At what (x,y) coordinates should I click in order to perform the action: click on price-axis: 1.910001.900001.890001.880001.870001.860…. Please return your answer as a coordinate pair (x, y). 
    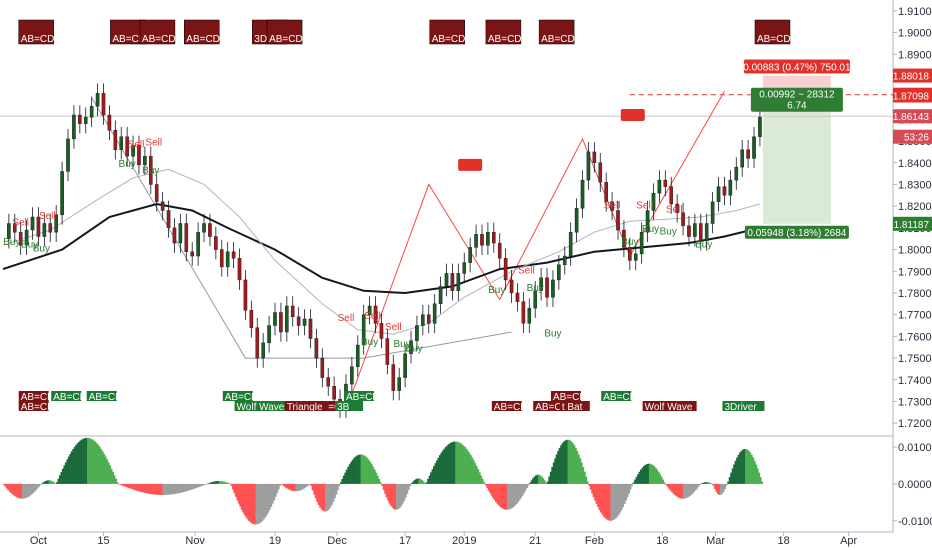
    Looking at the image, I should click on (912, 267).